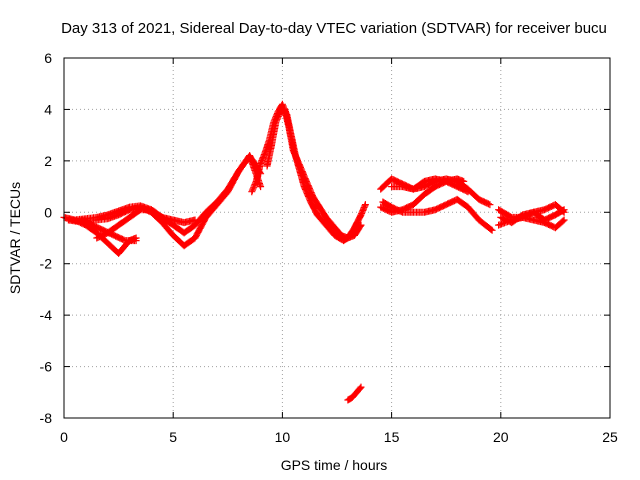 This screenshot has width=640, height=480. Describe the element at coordinates (48, 58) in the screenshot. I see `y-tick-label: 6` at that location.